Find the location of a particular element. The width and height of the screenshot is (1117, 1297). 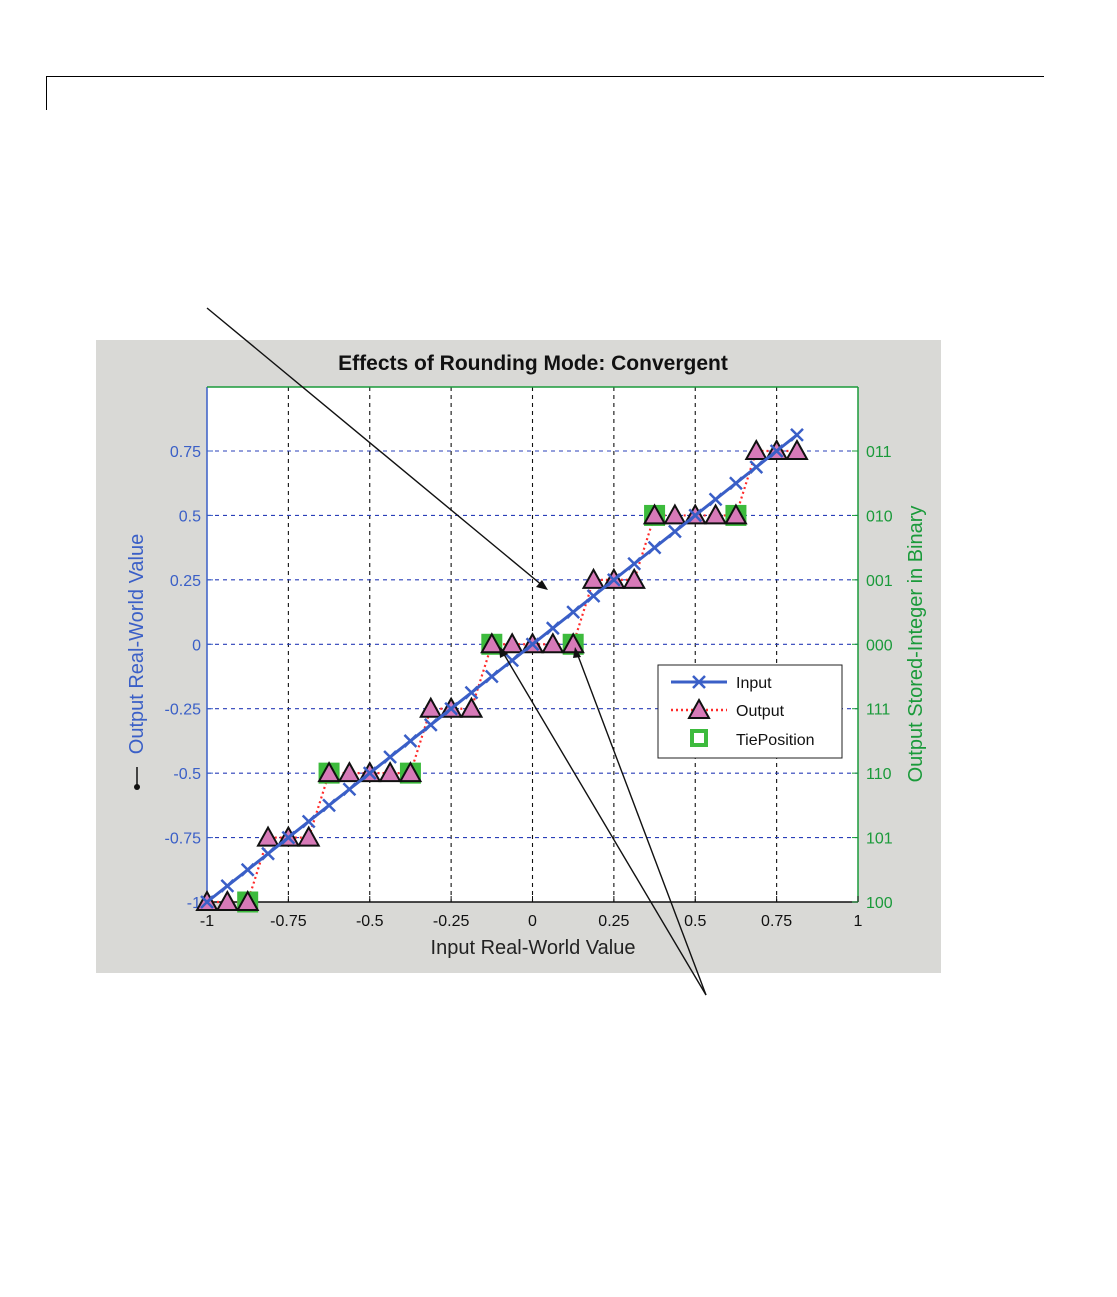

y2-tick-label: 001 is located at coordinates (879, 581).